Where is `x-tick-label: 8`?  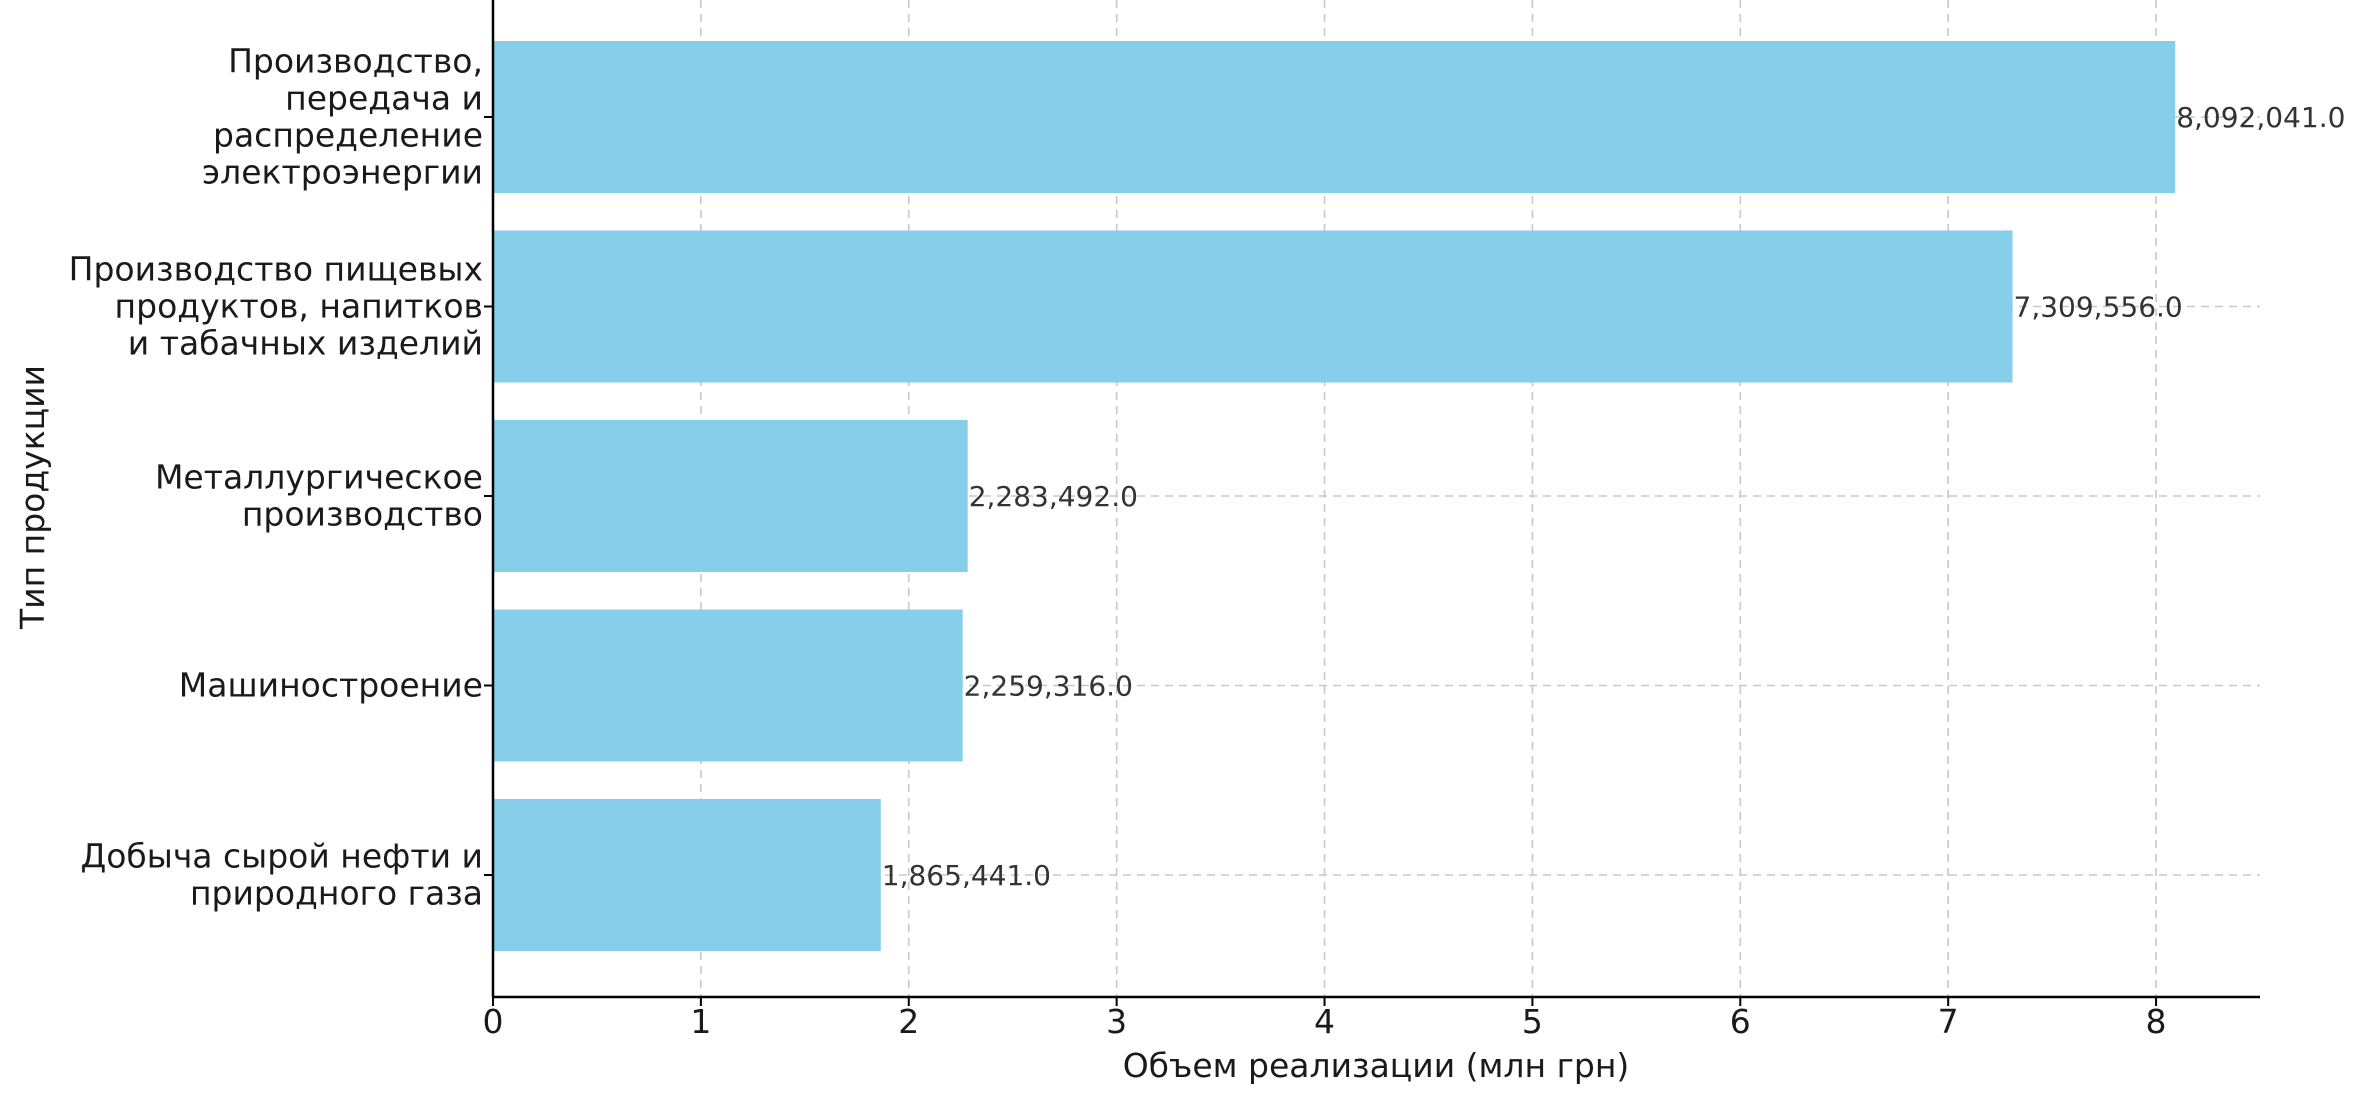
x-tick-label: 8 is located at coordinates (2156, 1021).